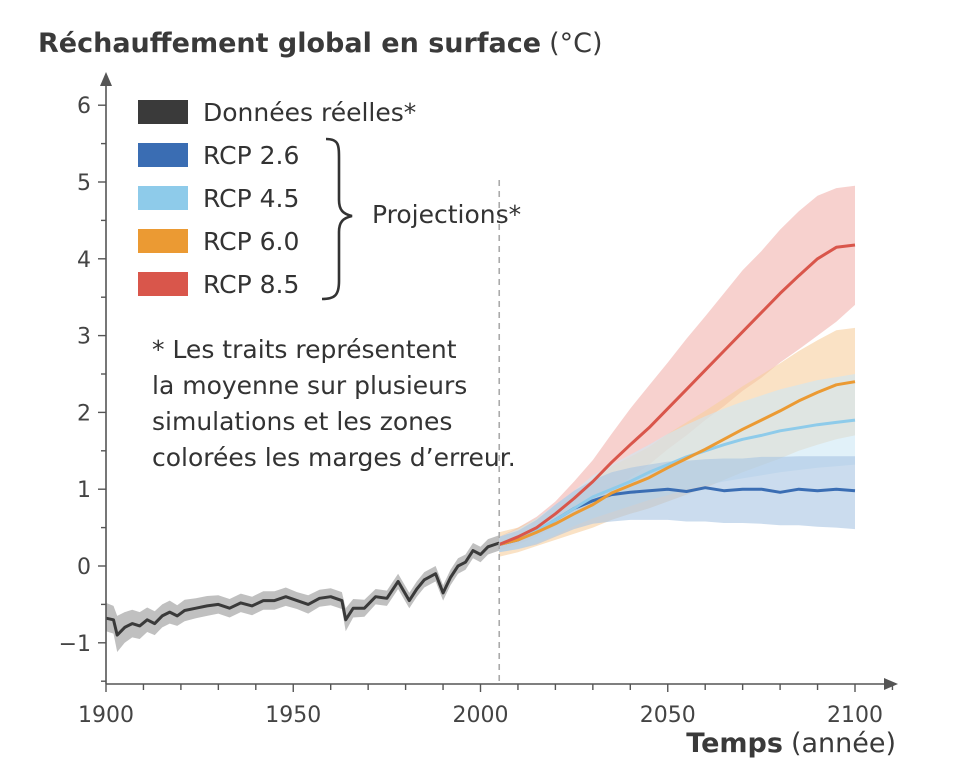 Image resolution: width=954 pixels, height=773 pixels. What do you see at coordinates (84, 490) in the screenshot?
I see `y-tick-label: 1` at bounding box center [84, 490].